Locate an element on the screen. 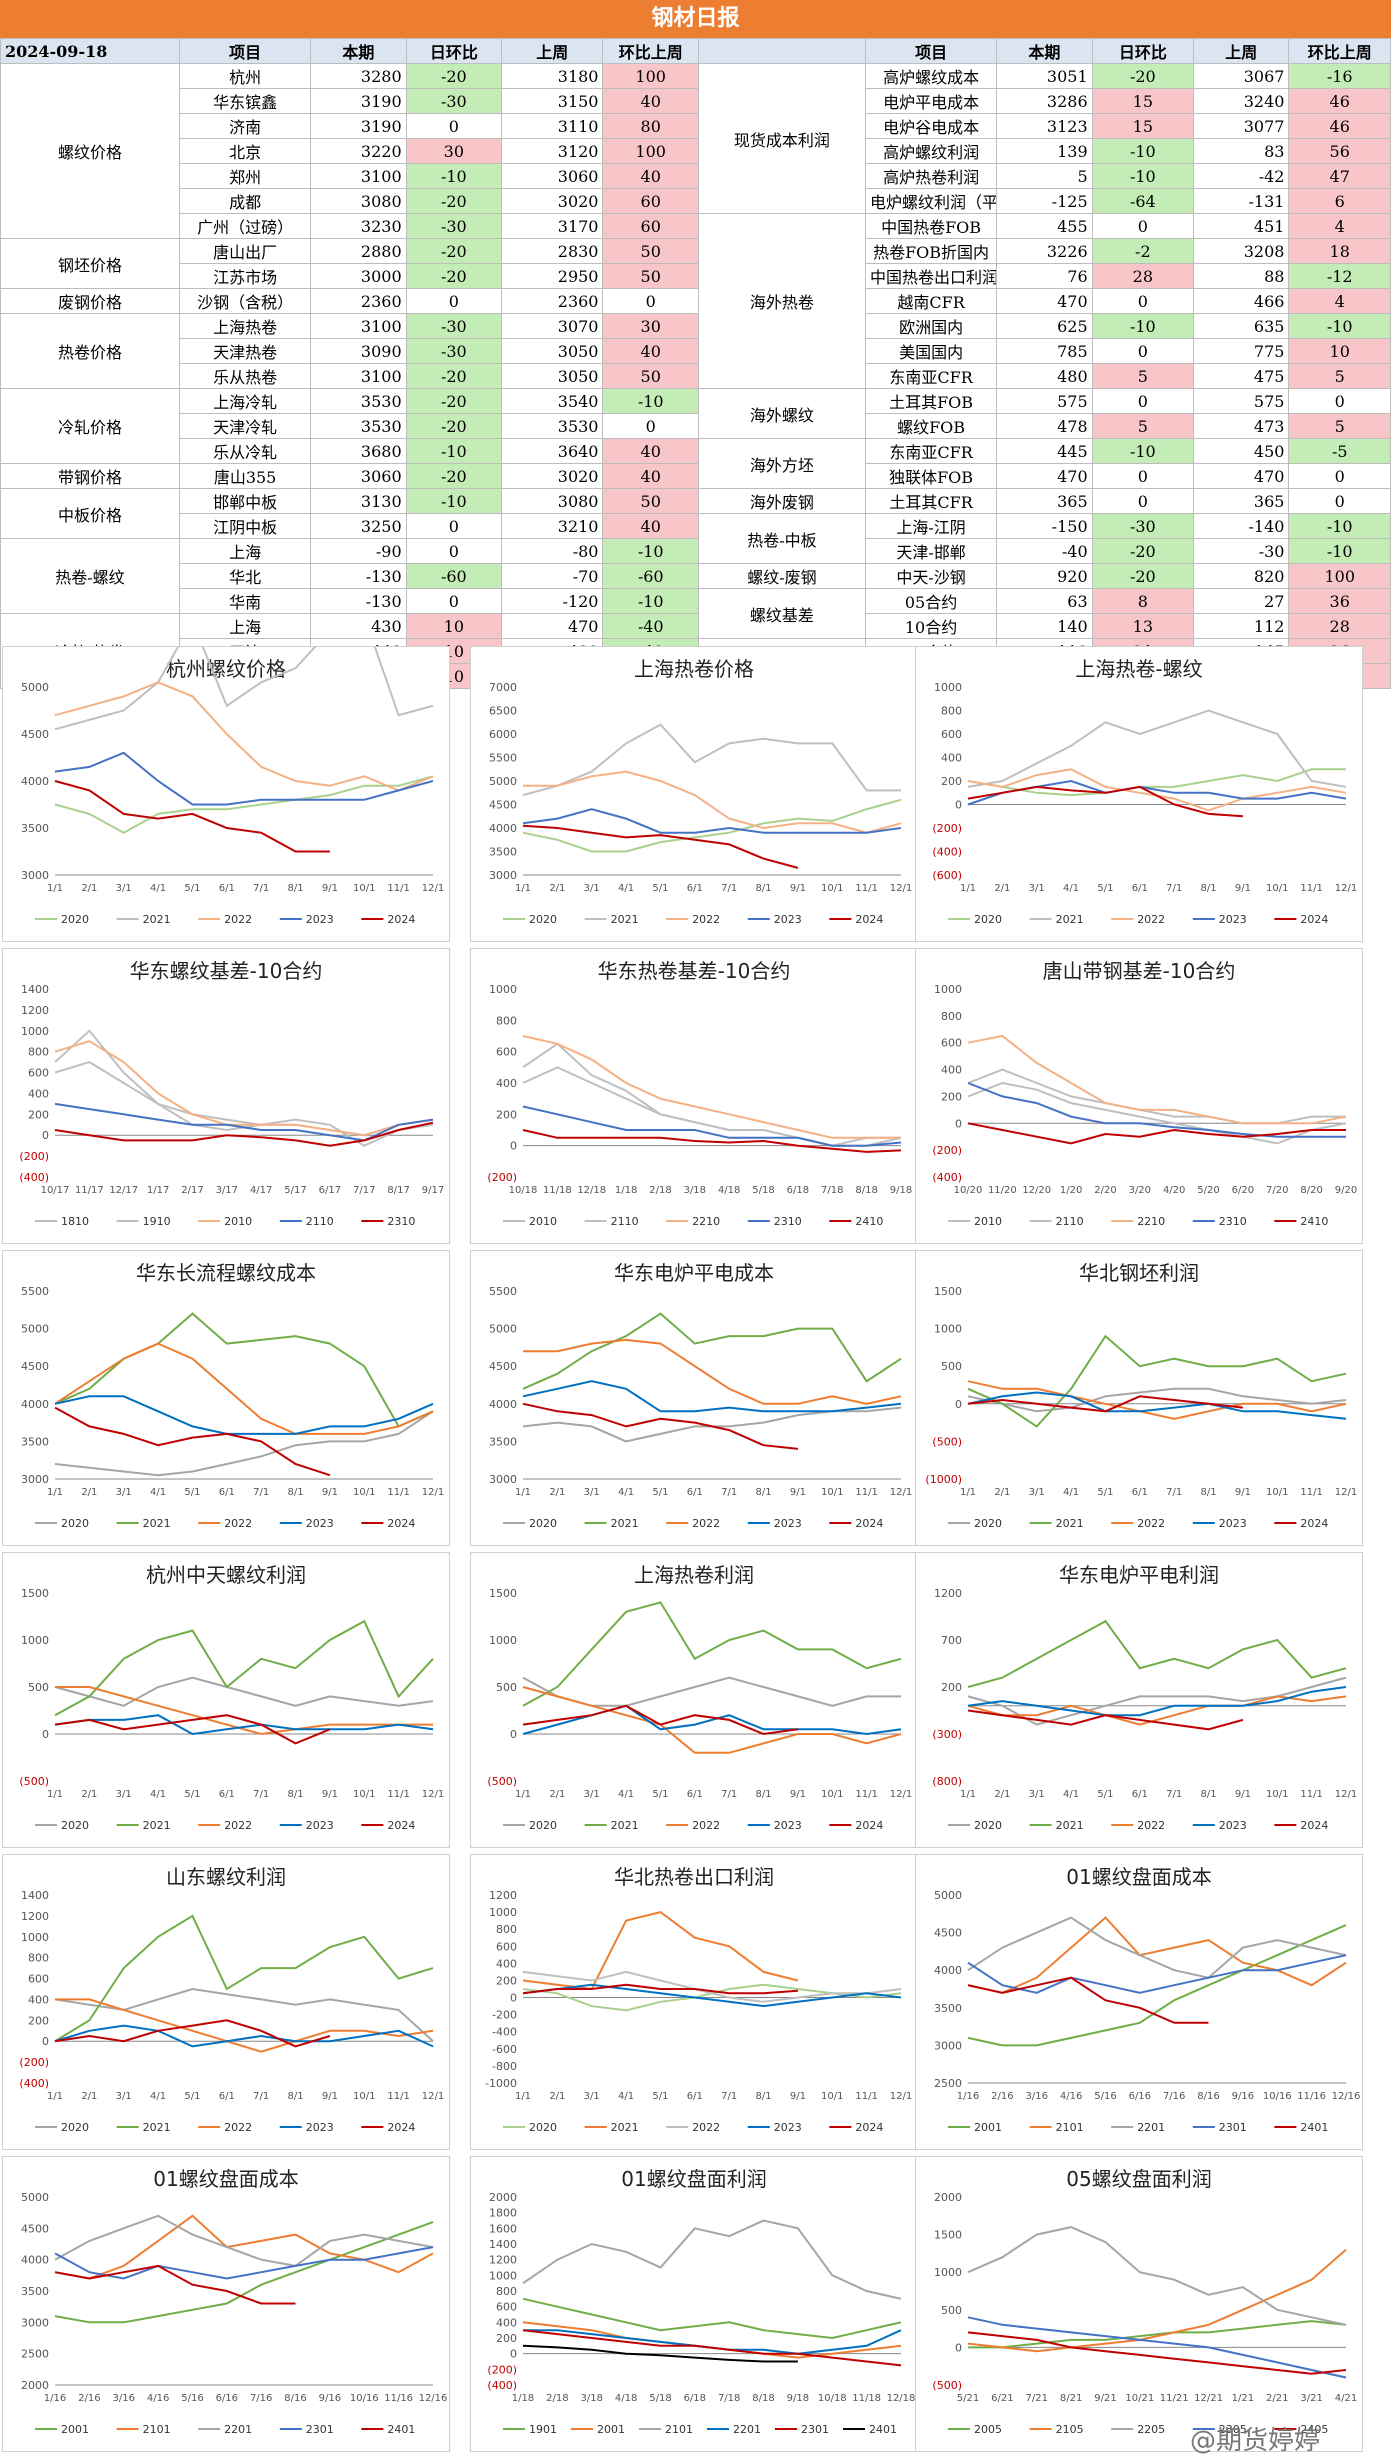  daily-change: -2 is located at coordinates (1143, 251).